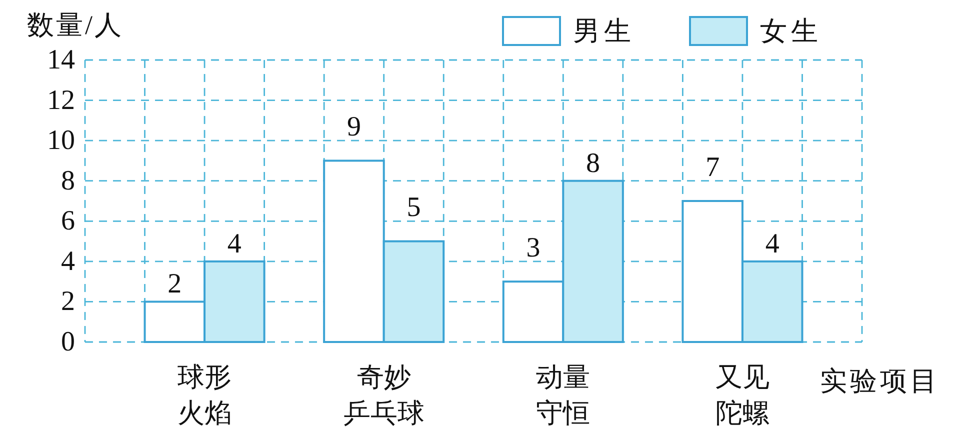 Image resolution: width=974 pixels, height=439 pixels. I want to click on data-label: 5, so click(413, 208).